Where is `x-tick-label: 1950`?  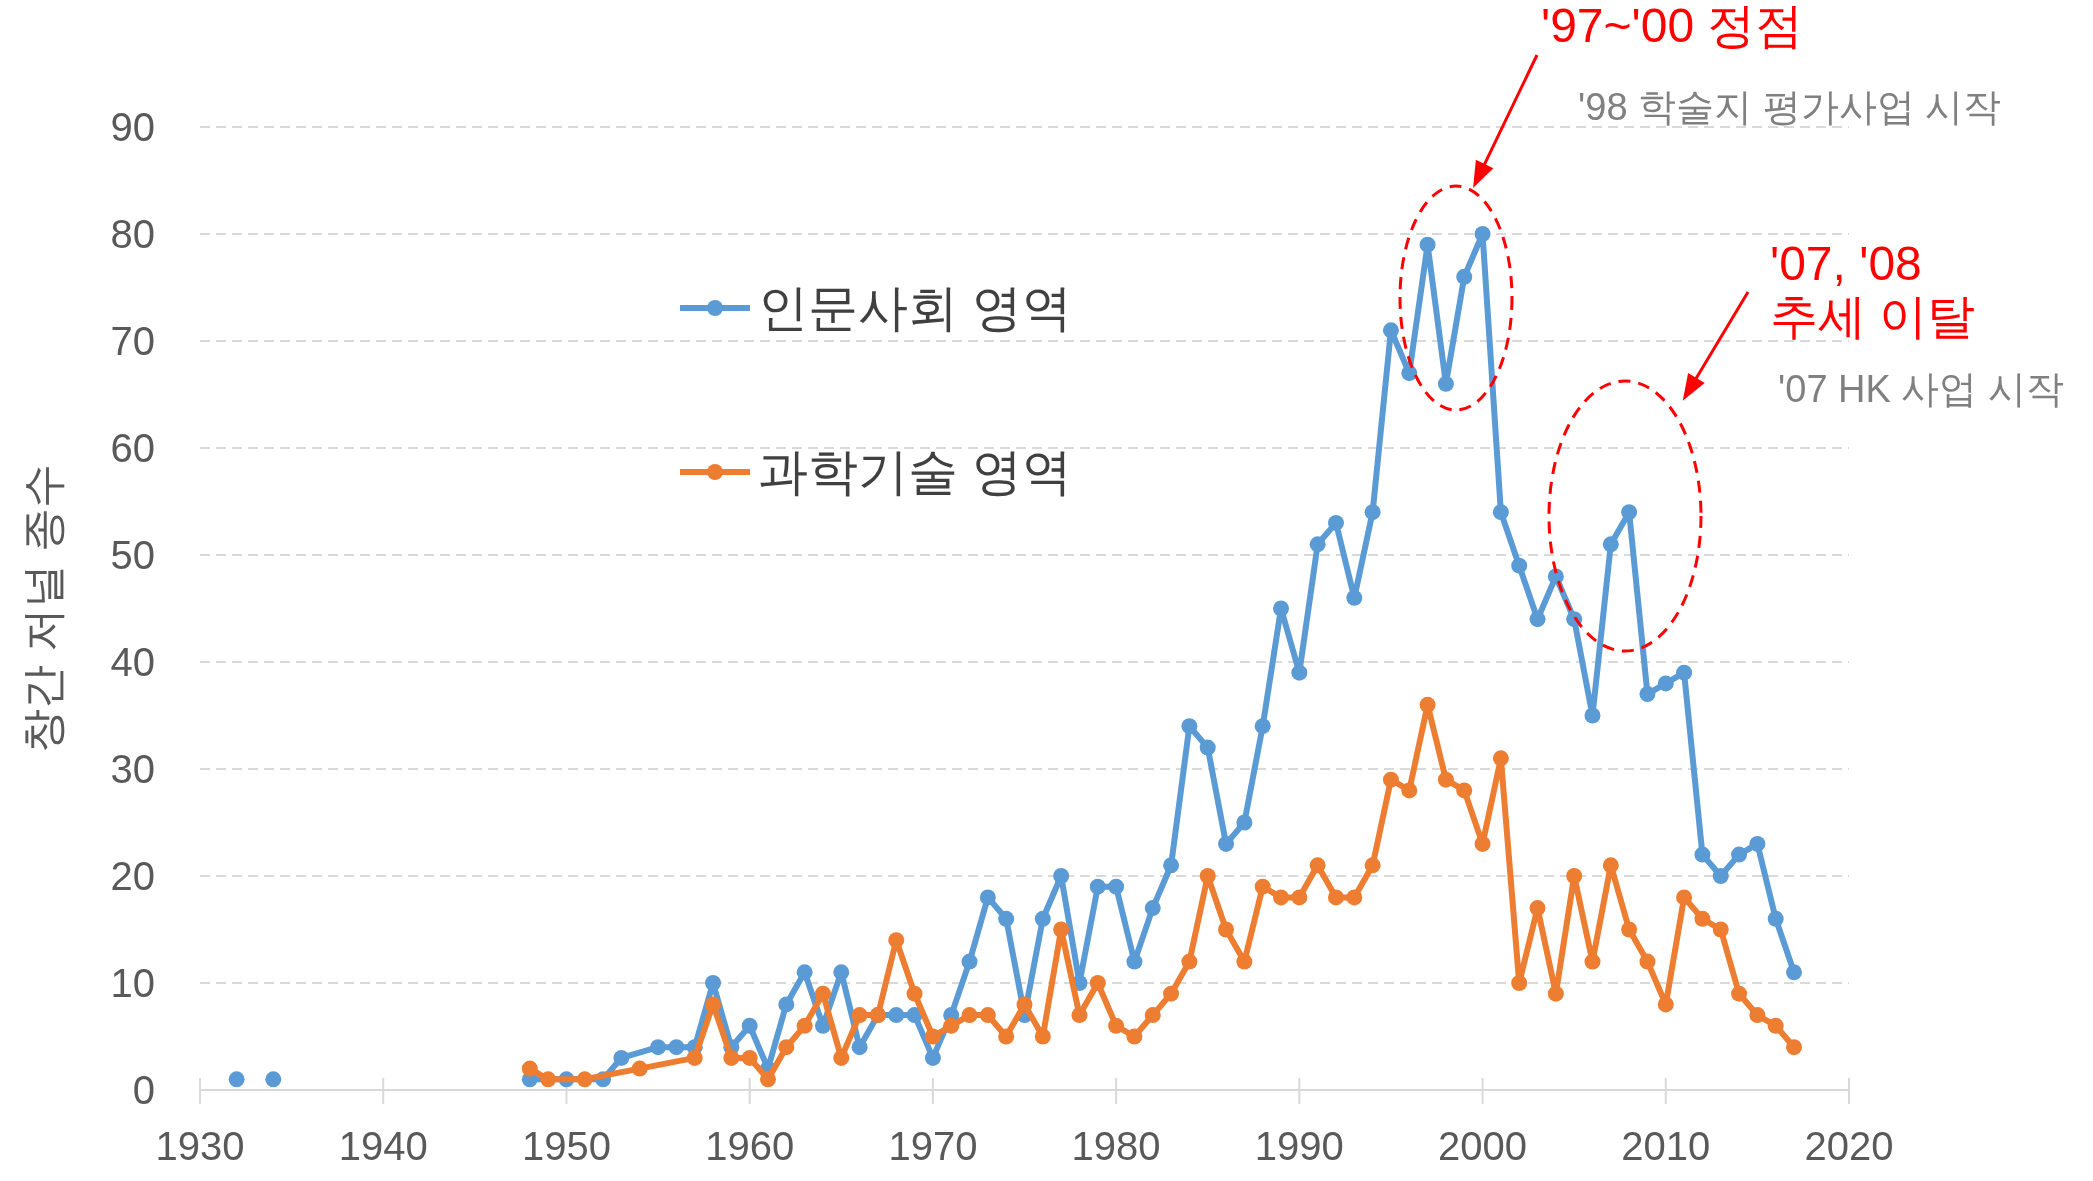 x-tick-label: 1950 is located at coordinates (566, 1146).